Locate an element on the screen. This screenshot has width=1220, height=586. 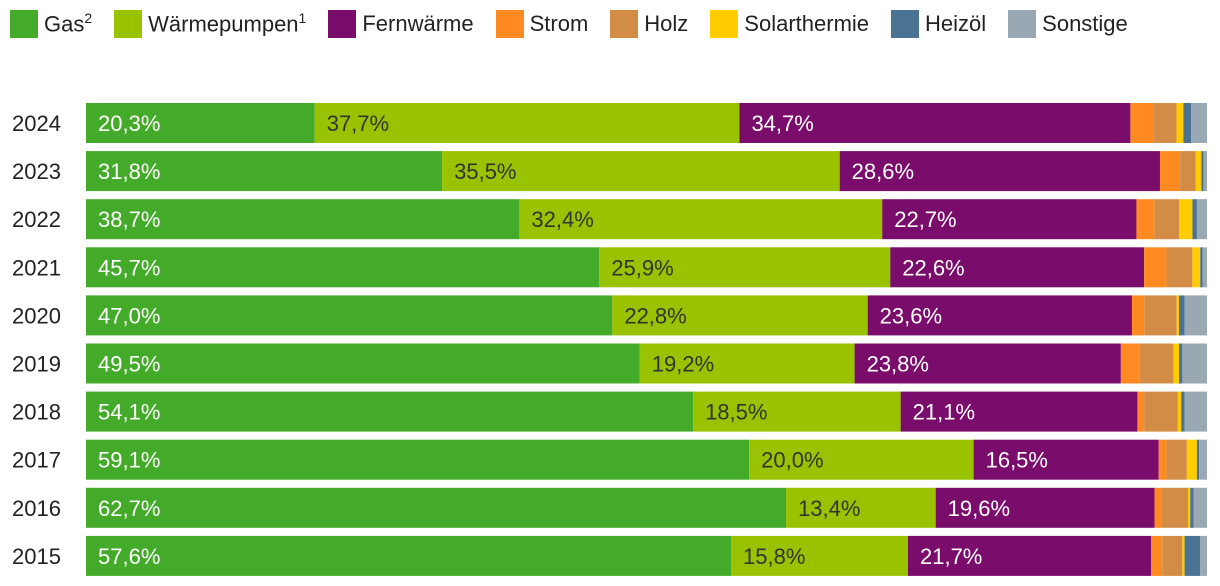
data-label: 22,8% is located at coordinates (655, 315).